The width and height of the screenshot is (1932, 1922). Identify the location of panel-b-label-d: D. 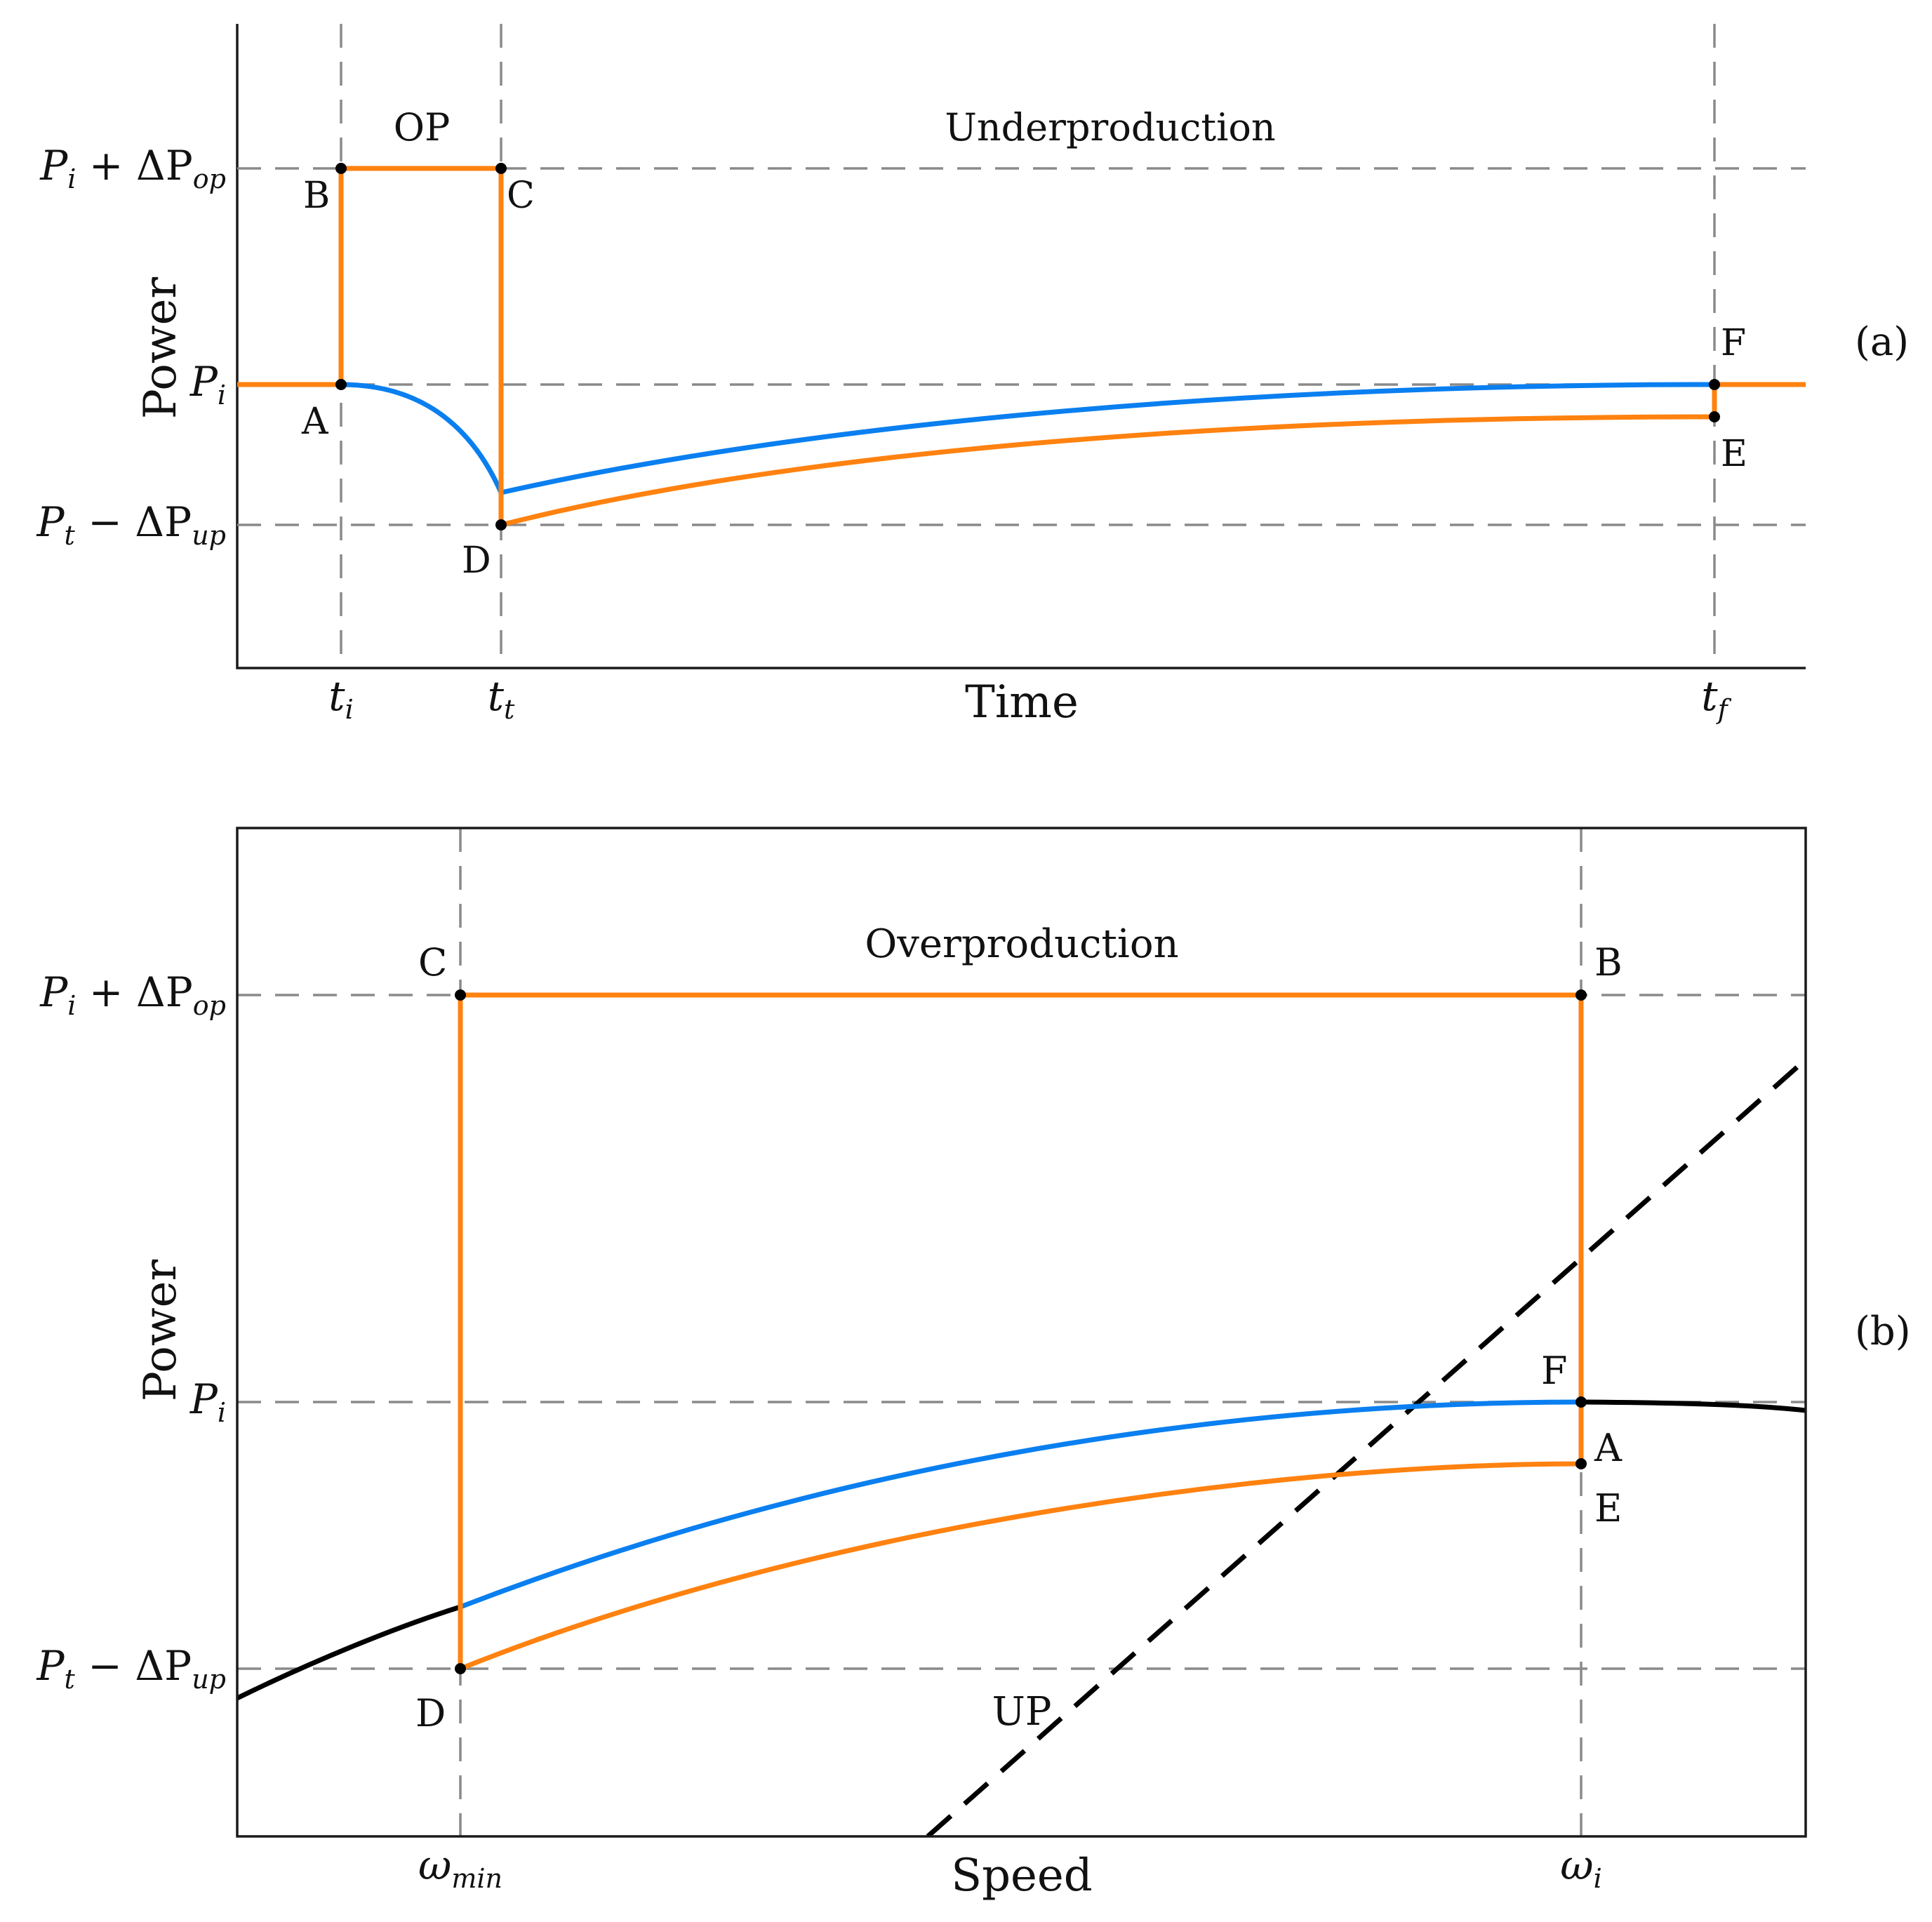
(430, 1713).